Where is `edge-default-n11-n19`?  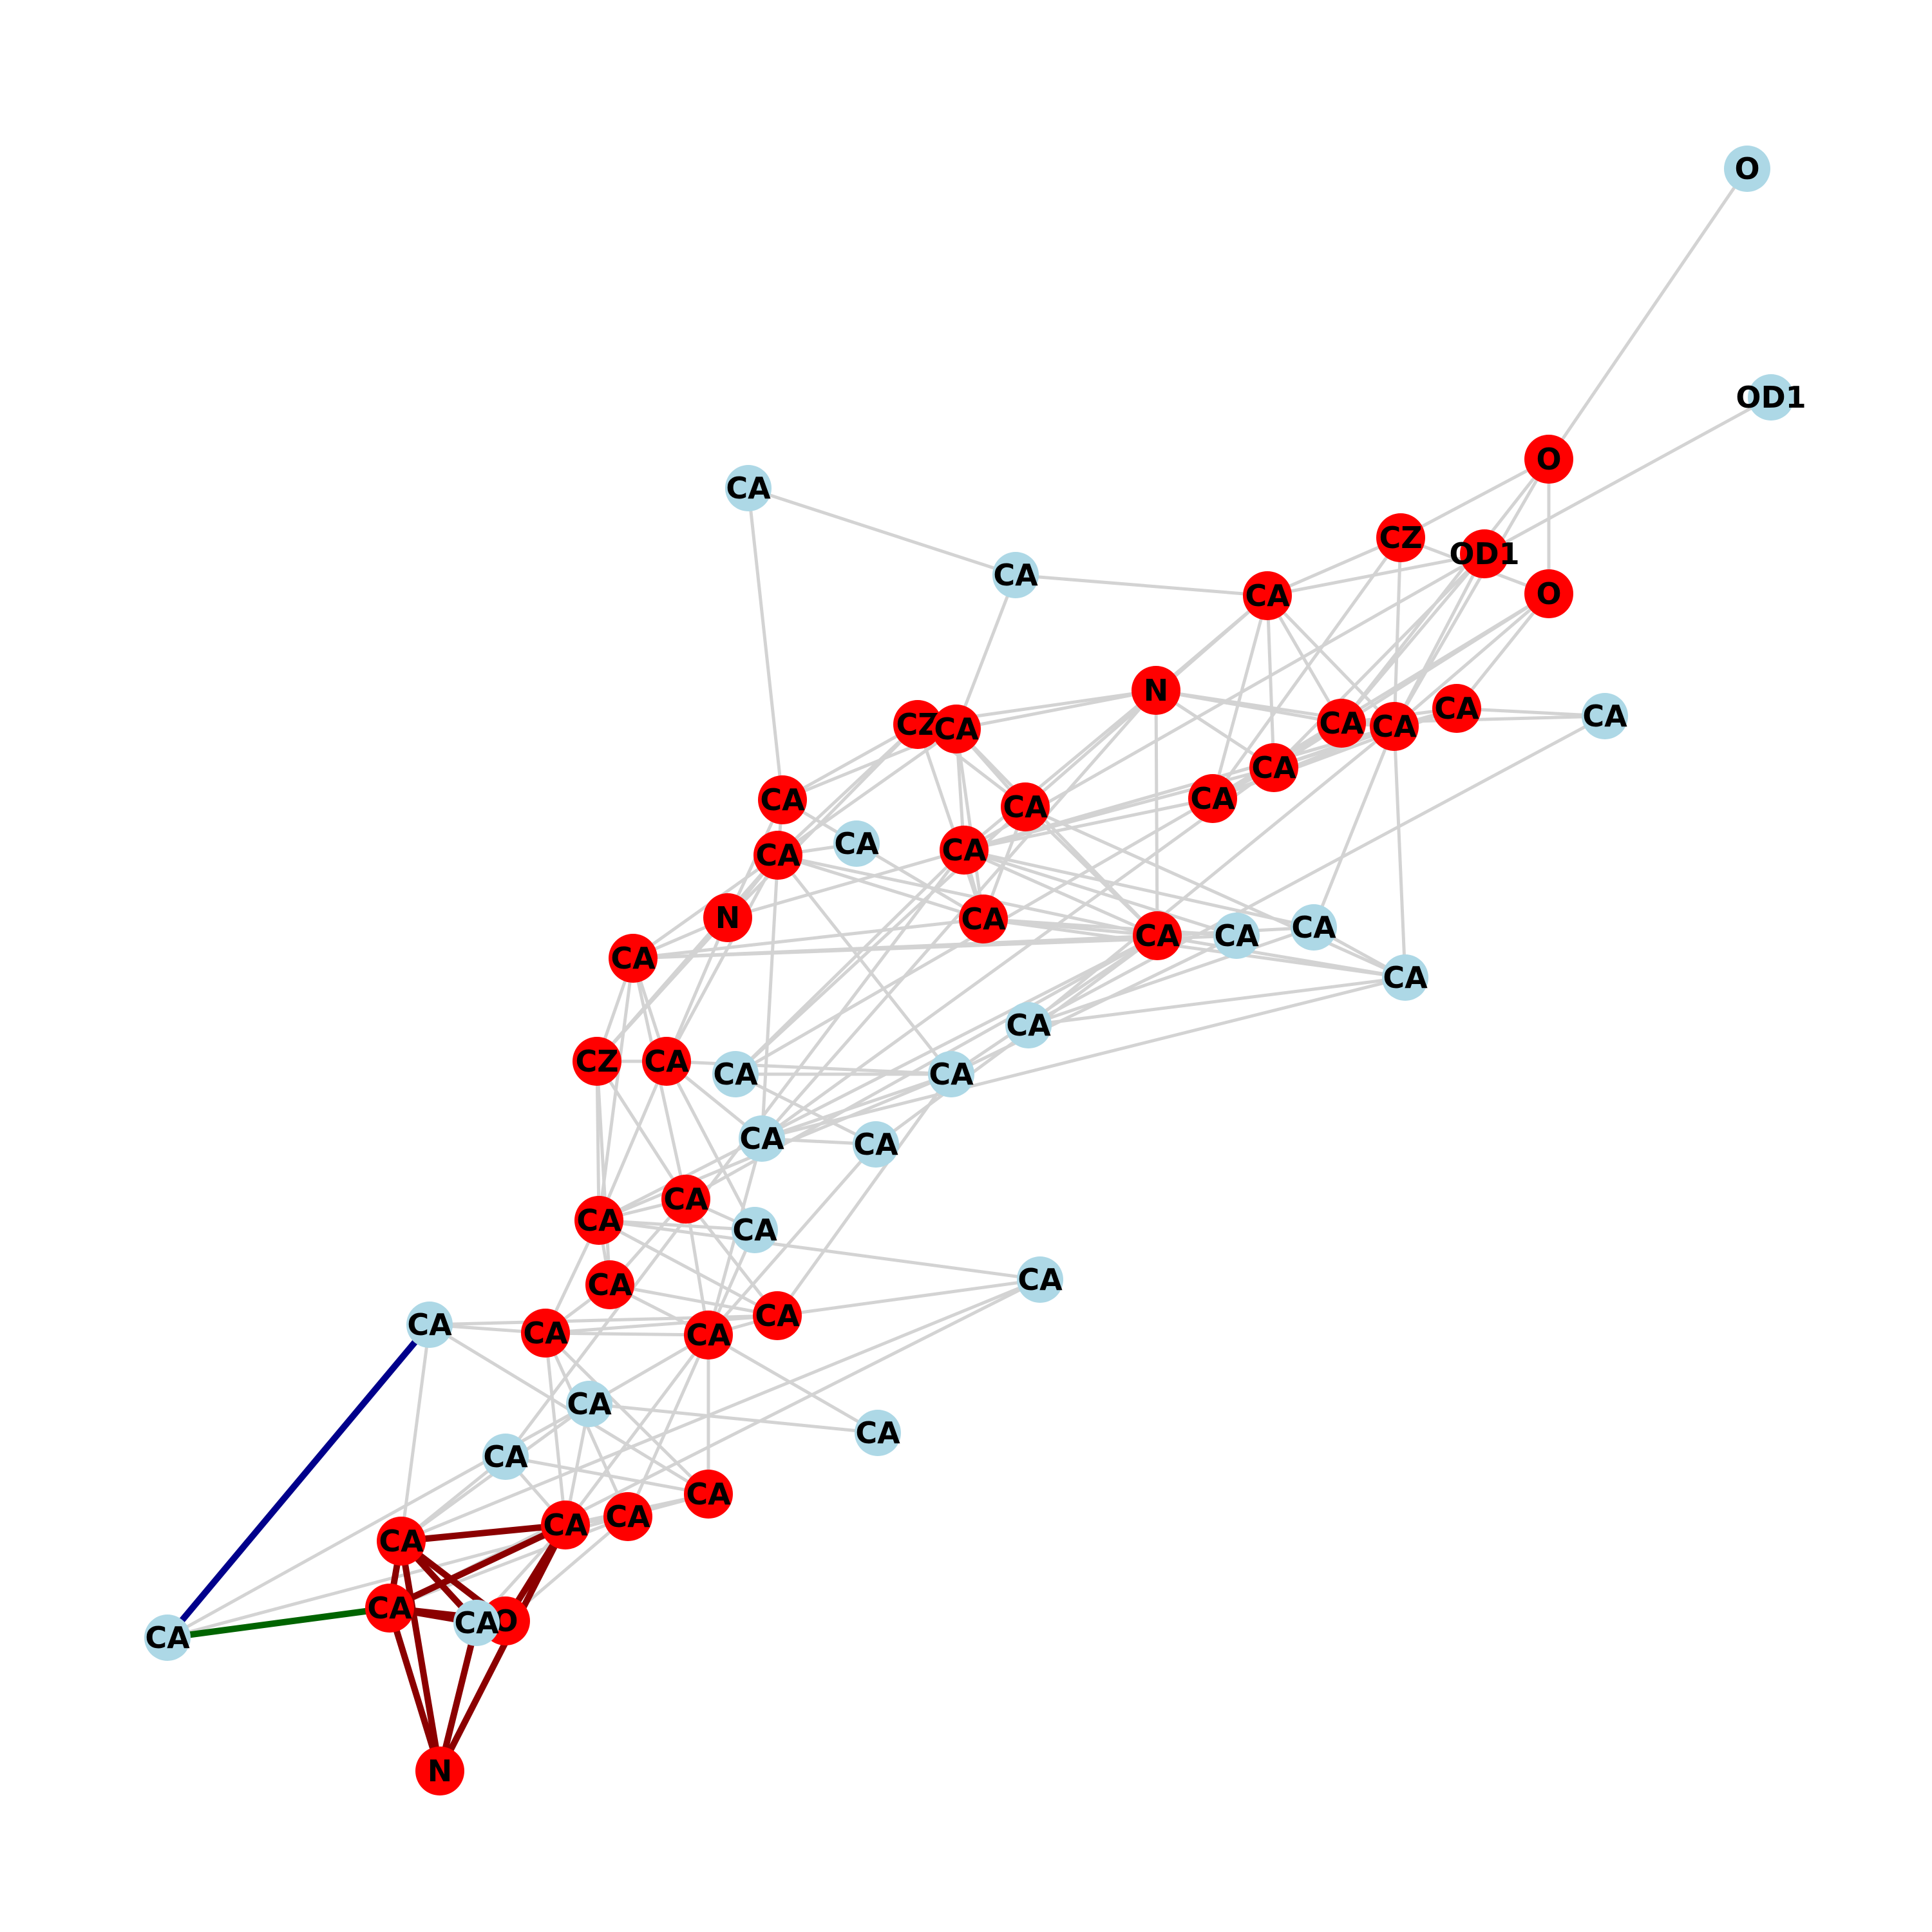 edge-default-n11-n19 is located at coordinates (850, 762).